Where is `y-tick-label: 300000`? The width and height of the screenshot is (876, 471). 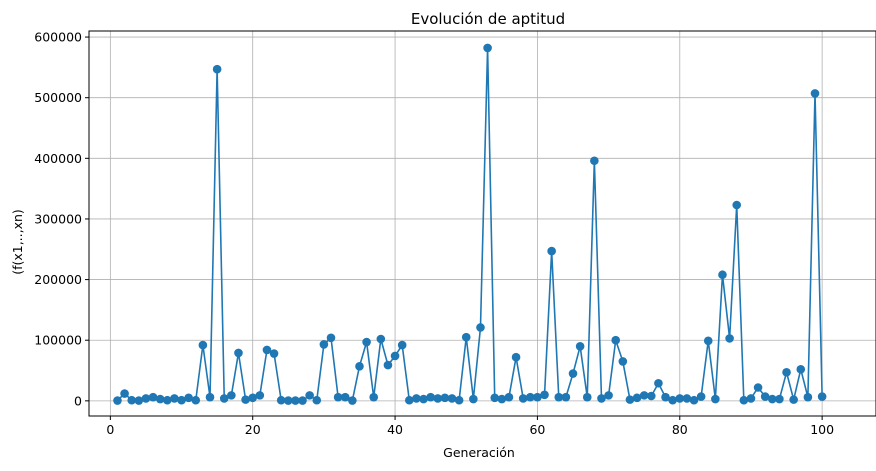
y-tick-label: 300000 is located at coordinates (58, 218).